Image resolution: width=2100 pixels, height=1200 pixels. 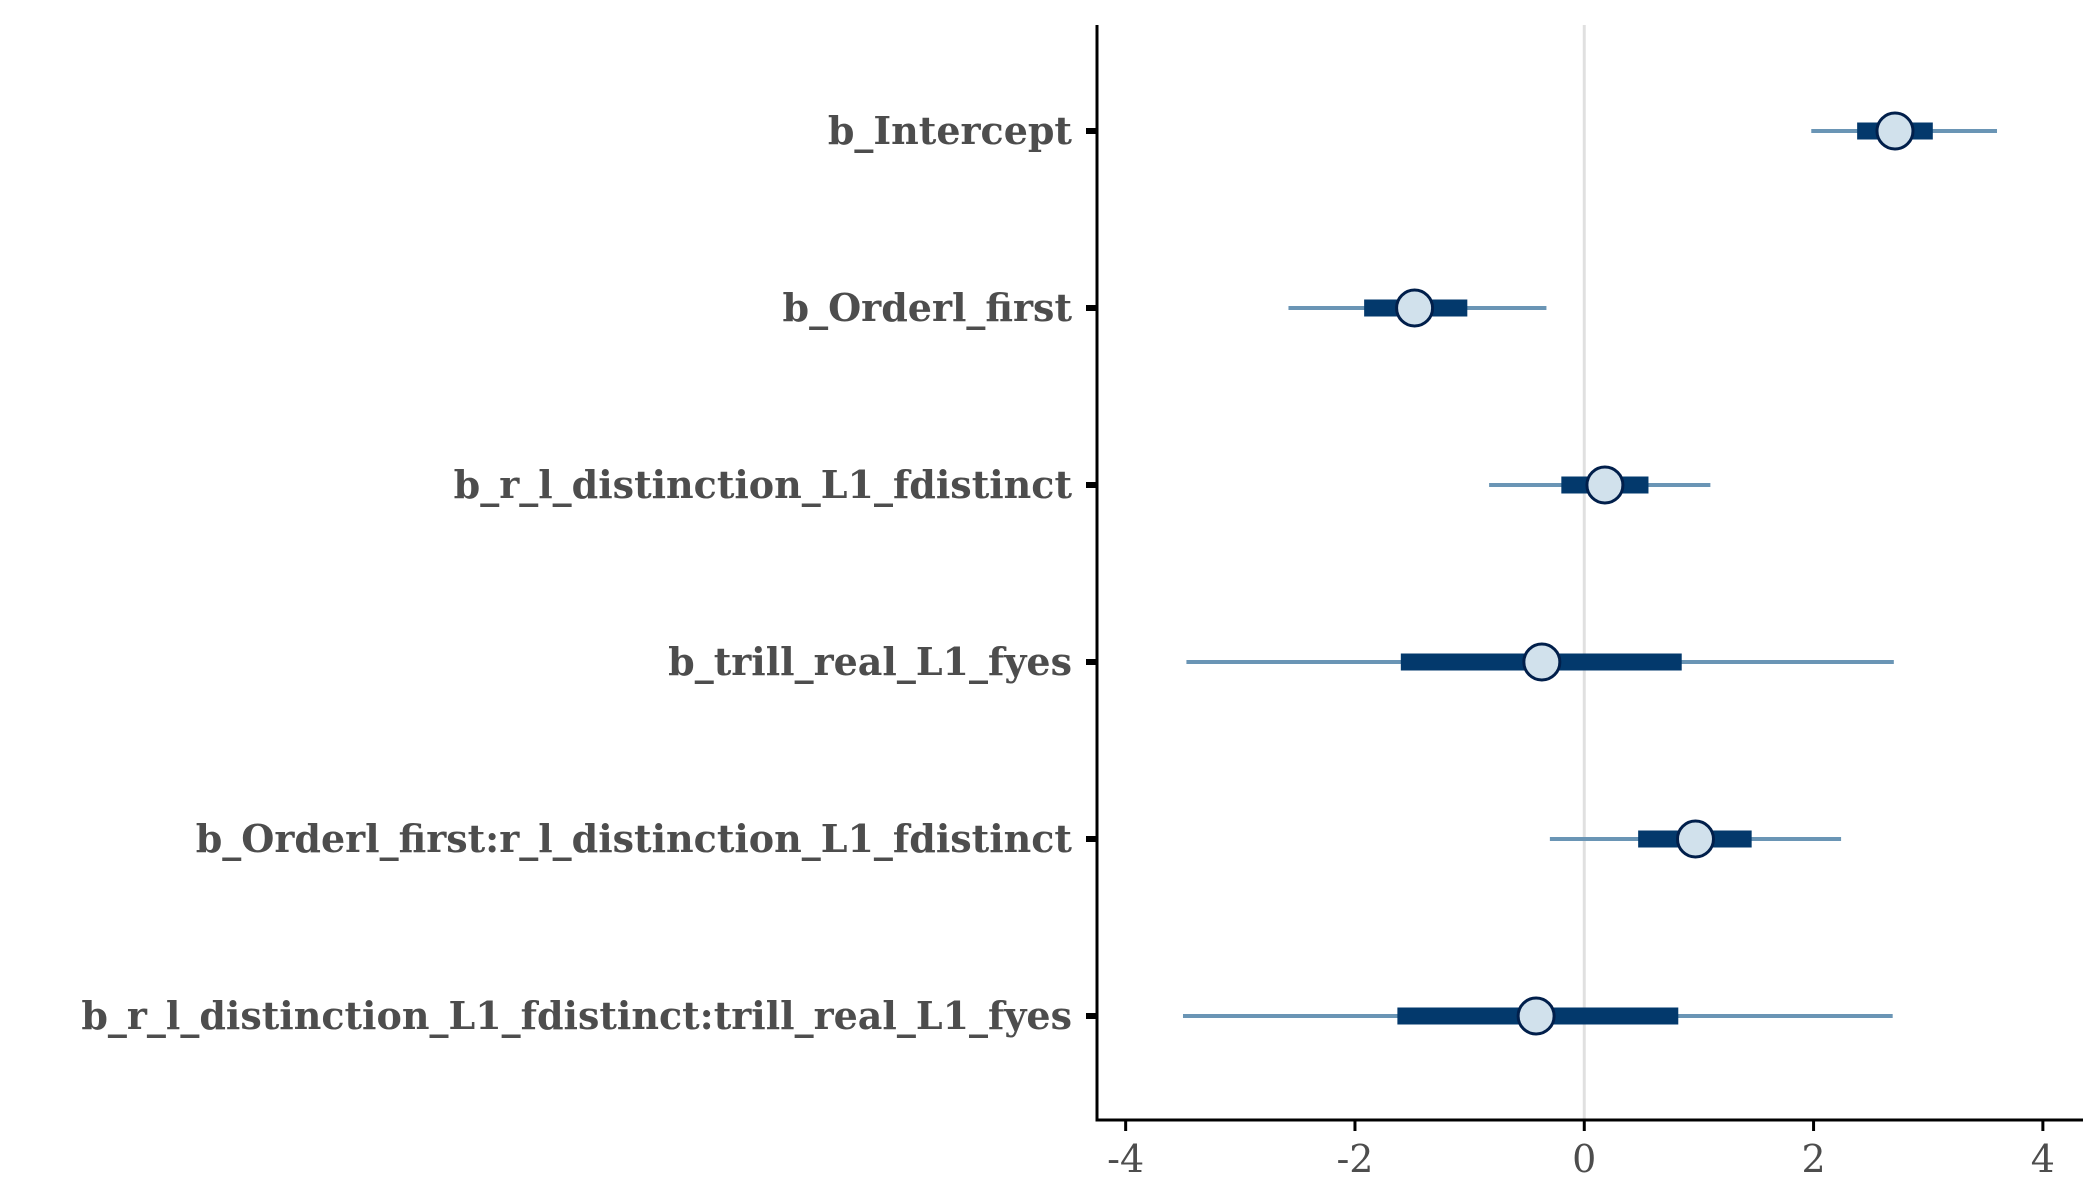 What do you see at coordinates (1354, 1159) in the screenshot?
I see `x-tick-label: -2` at bounding box center [1354, 1159].